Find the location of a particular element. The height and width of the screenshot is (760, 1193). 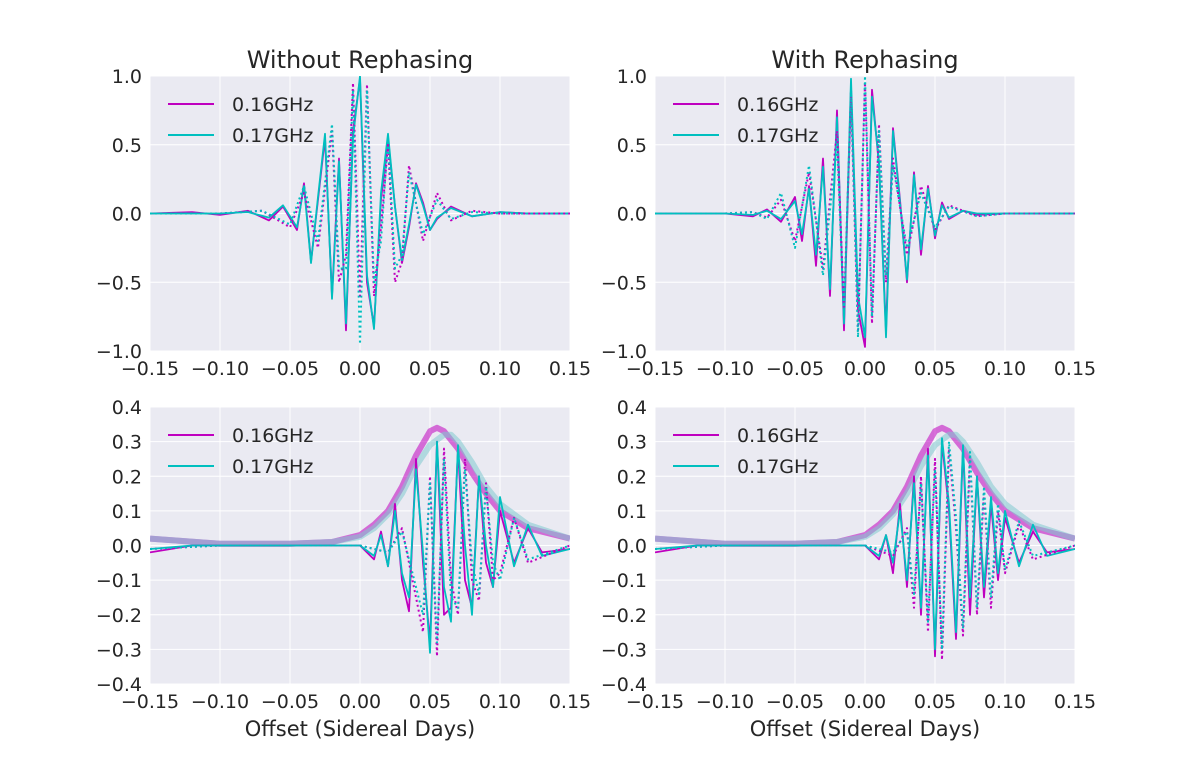

series-line-017ghz is located at coordinates (865, 208).